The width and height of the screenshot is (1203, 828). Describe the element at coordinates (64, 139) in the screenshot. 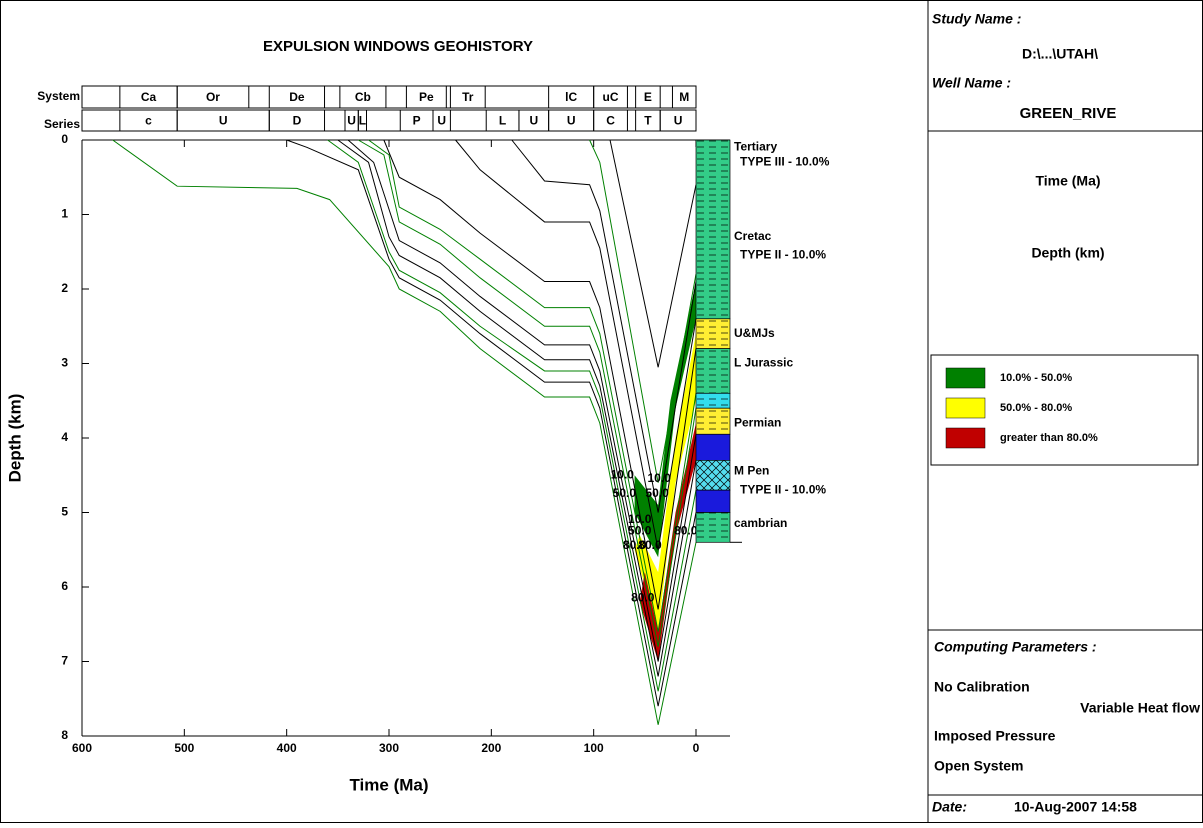

I see `y-tick-label: 0` at that location.